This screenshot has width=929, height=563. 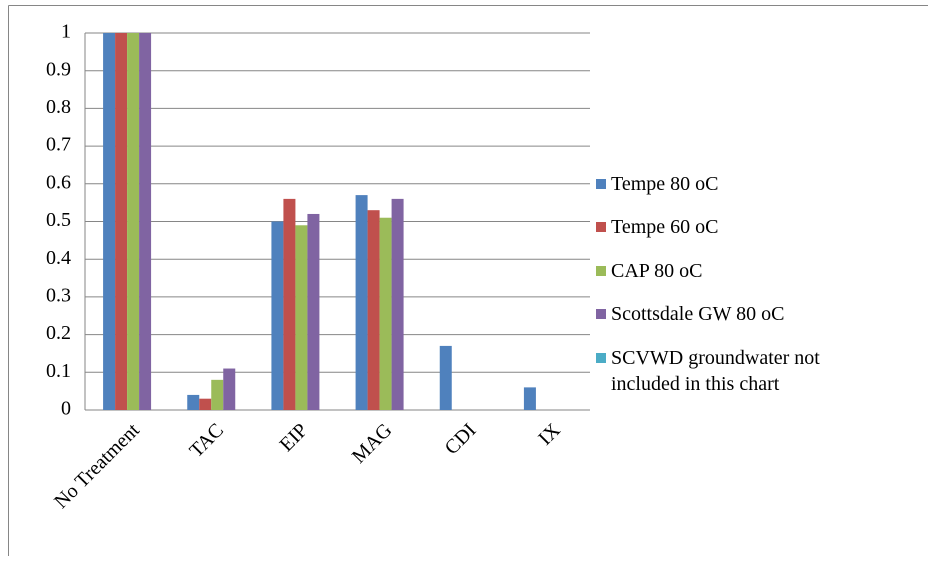 What do you see at coordinates (657, 271) in the screenshot?
I see `legend-label: CAP 80 oC` at bounding box center [657, 271].